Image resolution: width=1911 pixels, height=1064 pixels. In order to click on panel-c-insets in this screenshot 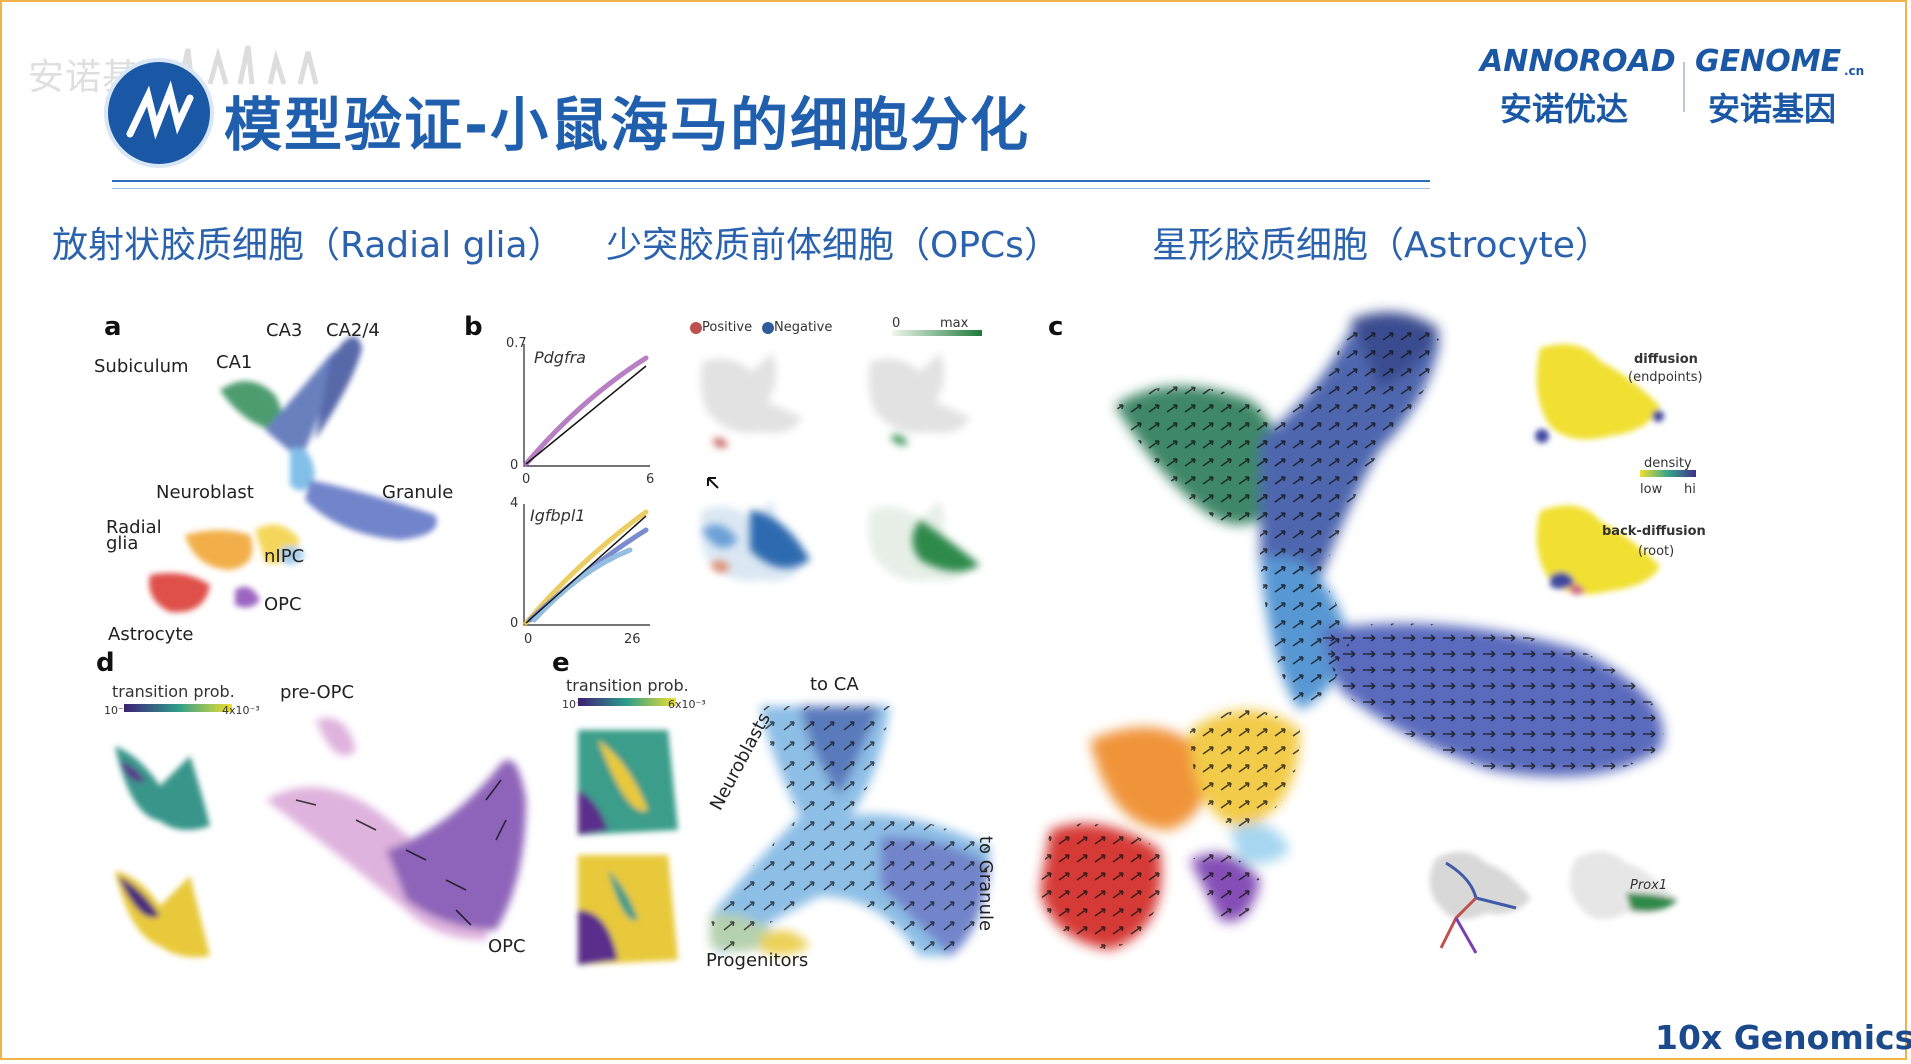, I will do `click(1599, 469)`.